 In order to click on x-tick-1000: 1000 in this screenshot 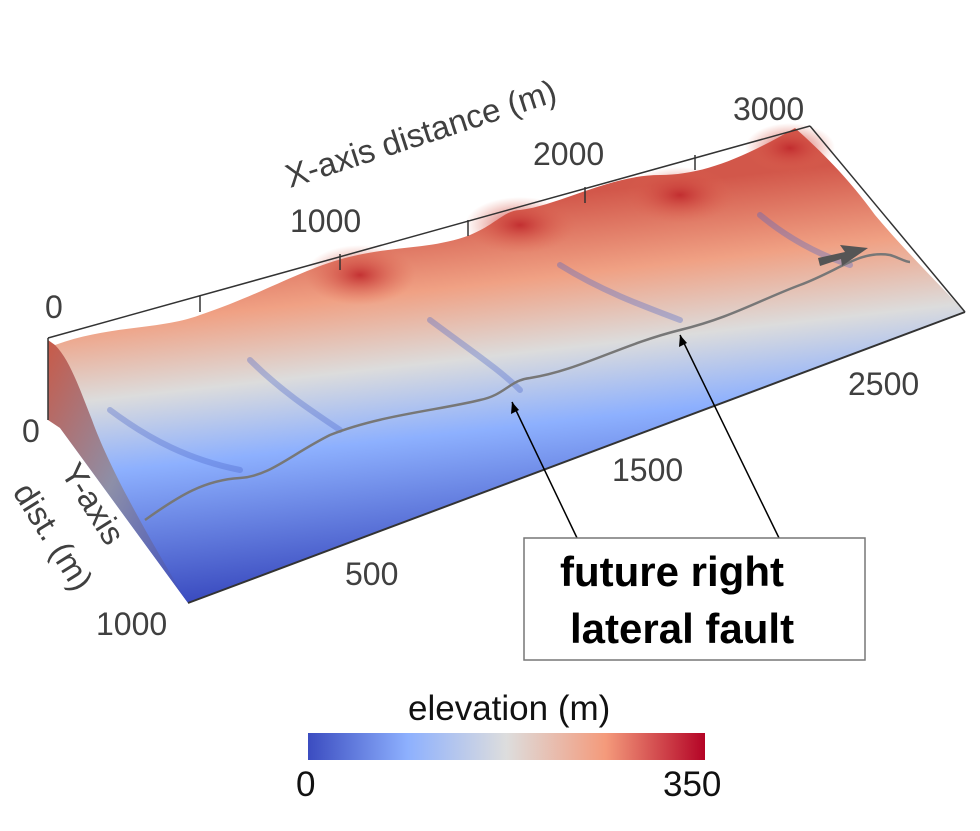, I will do `click(325, 221)`.